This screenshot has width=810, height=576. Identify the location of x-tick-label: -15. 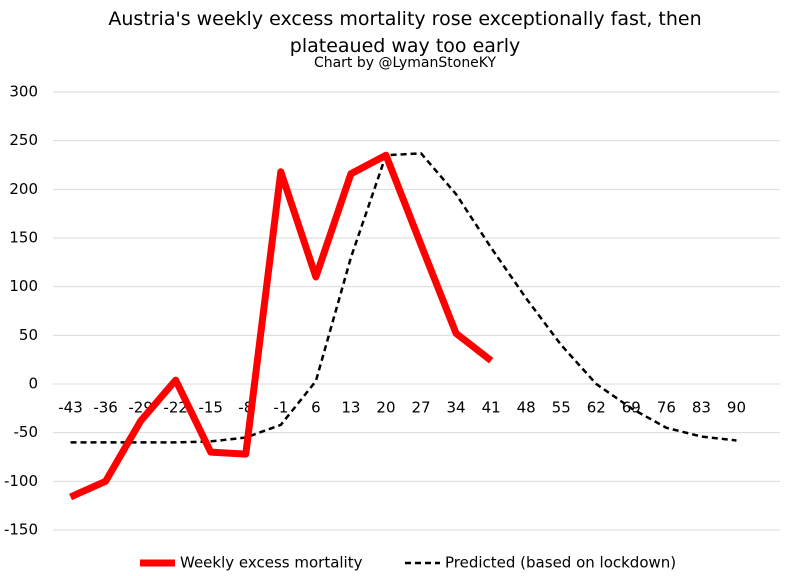
(210, 408).